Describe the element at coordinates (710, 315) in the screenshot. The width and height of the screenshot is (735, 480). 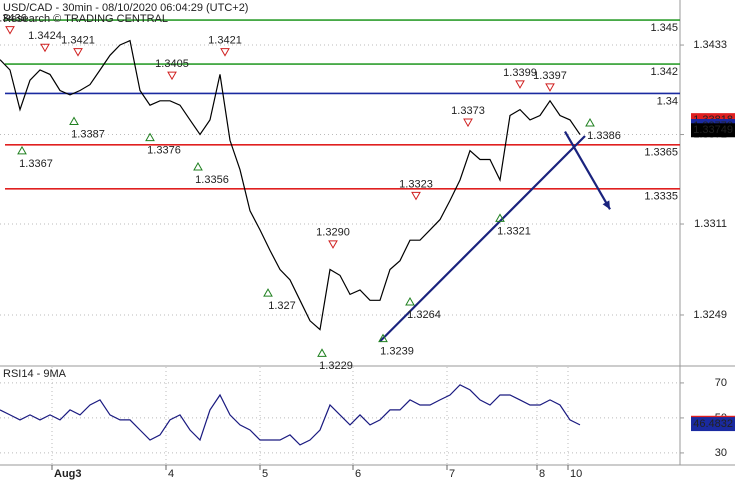
I see `y-tick-label: 1.3249` at that location.